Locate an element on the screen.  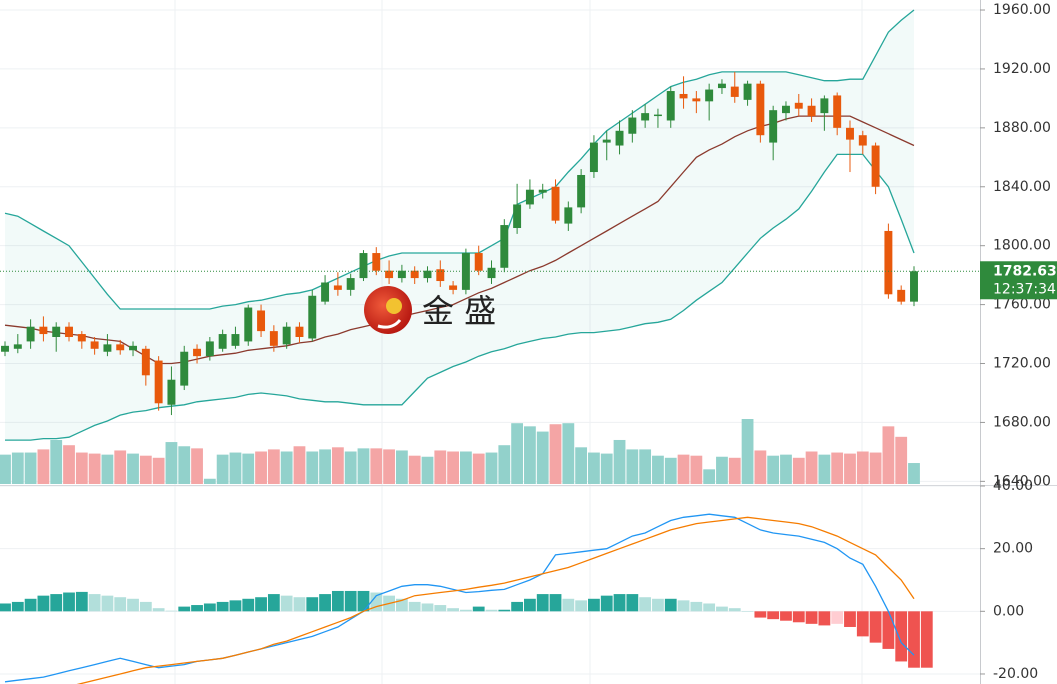
y-tick-label: 1640.00 is located at coordinates (1022, 481).